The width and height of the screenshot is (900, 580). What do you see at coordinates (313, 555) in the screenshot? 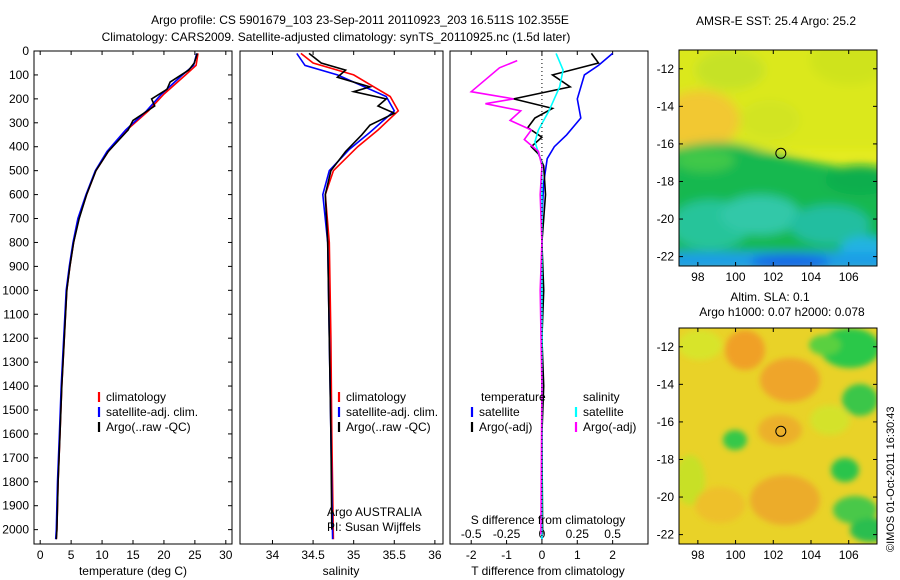
I see `x-tick-label: 34.5` at bounding box center [313, 555].